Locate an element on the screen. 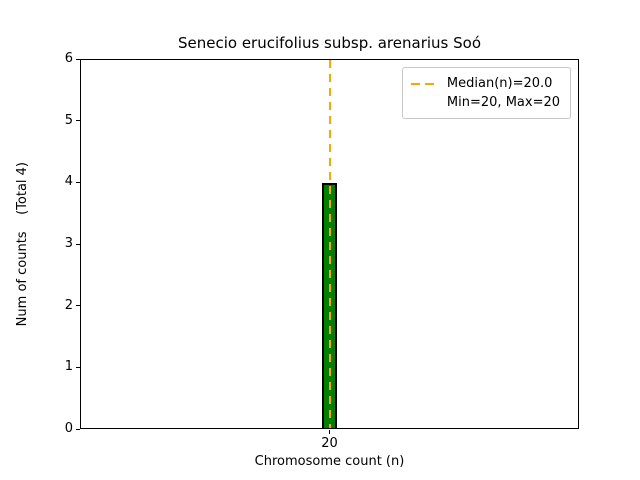 Image resolution: width=640 pixels, height=480 pixels. y-axis-label-wrap: Num of counts (Total 4) is located at coordinates (22, 244).